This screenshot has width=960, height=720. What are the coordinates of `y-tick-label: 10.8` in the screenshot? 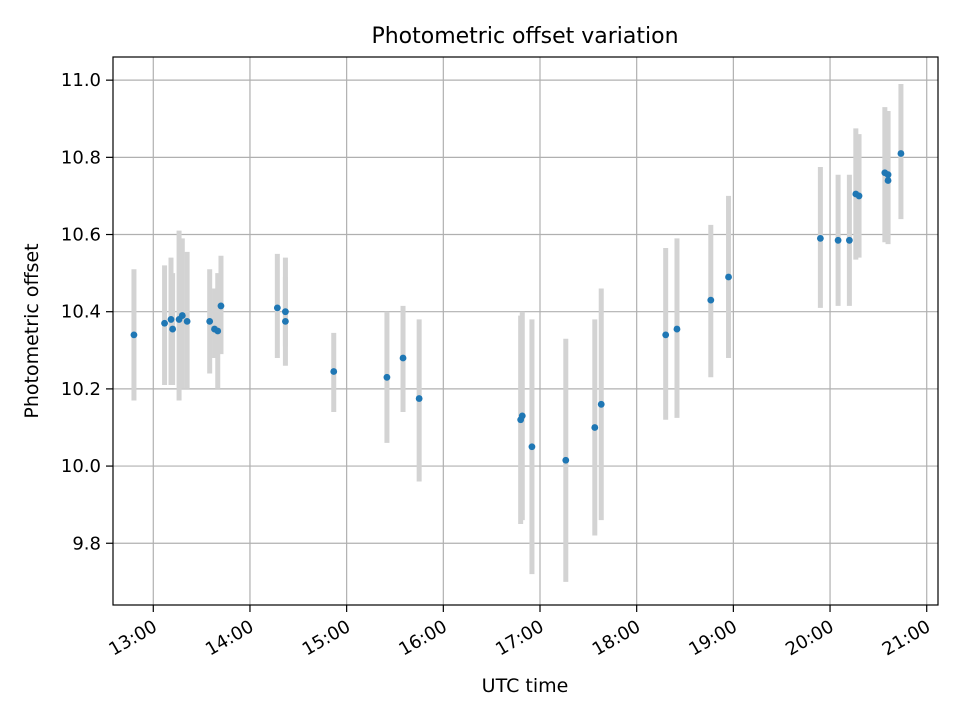 It's located at (81, 157).